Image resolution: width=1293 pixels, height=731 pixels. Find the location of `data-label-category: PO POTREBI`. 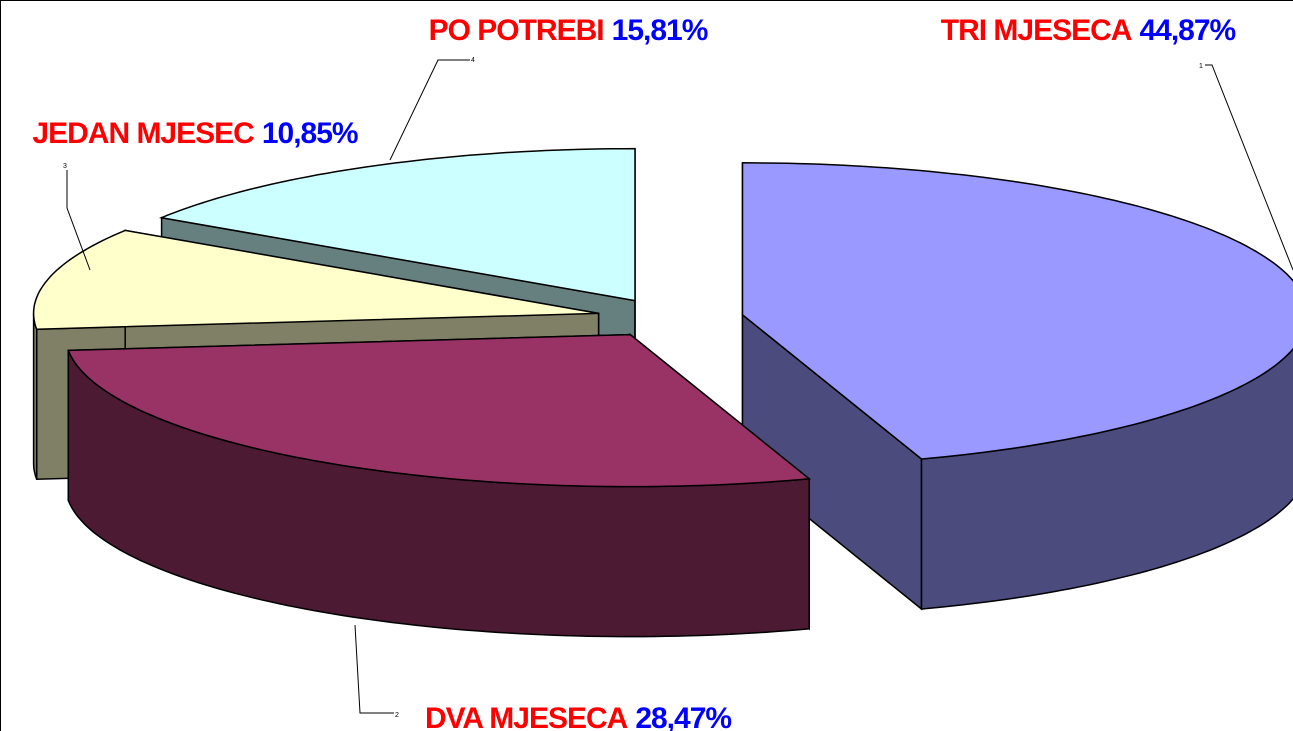

data-label-category: PO POTREBI is located at coordinates (516, 30).